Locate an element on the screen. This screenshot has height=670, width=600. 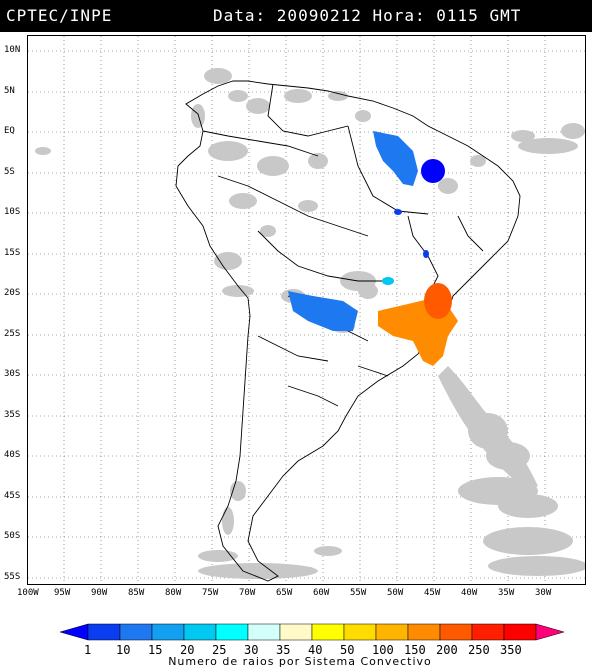
lat-label: 5N is located at coordinates (9, 90).